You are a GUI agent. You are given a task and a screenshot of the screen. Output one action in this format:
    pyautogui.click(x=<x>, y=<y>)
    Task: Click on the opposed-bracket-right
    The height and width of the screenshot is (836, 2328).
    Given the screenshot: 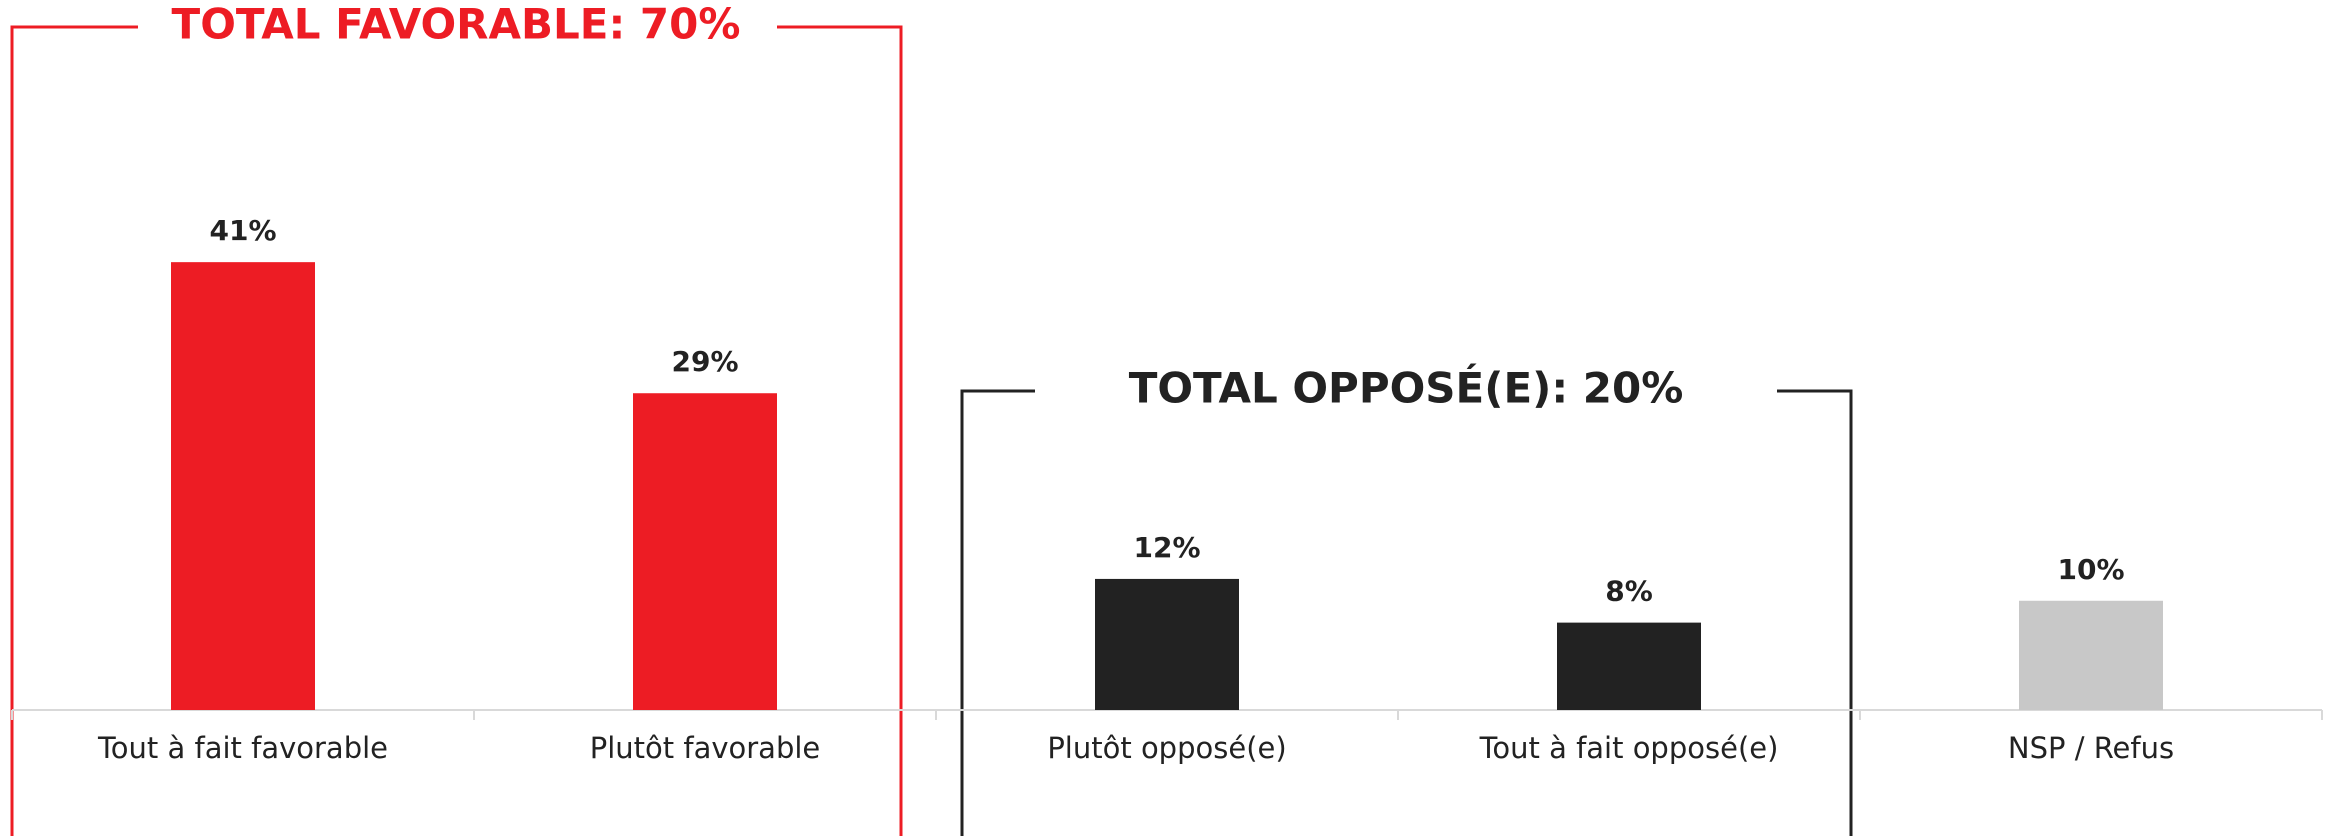 What is the action you would take?
    pyautogui.click(x=1815, y=612)
    